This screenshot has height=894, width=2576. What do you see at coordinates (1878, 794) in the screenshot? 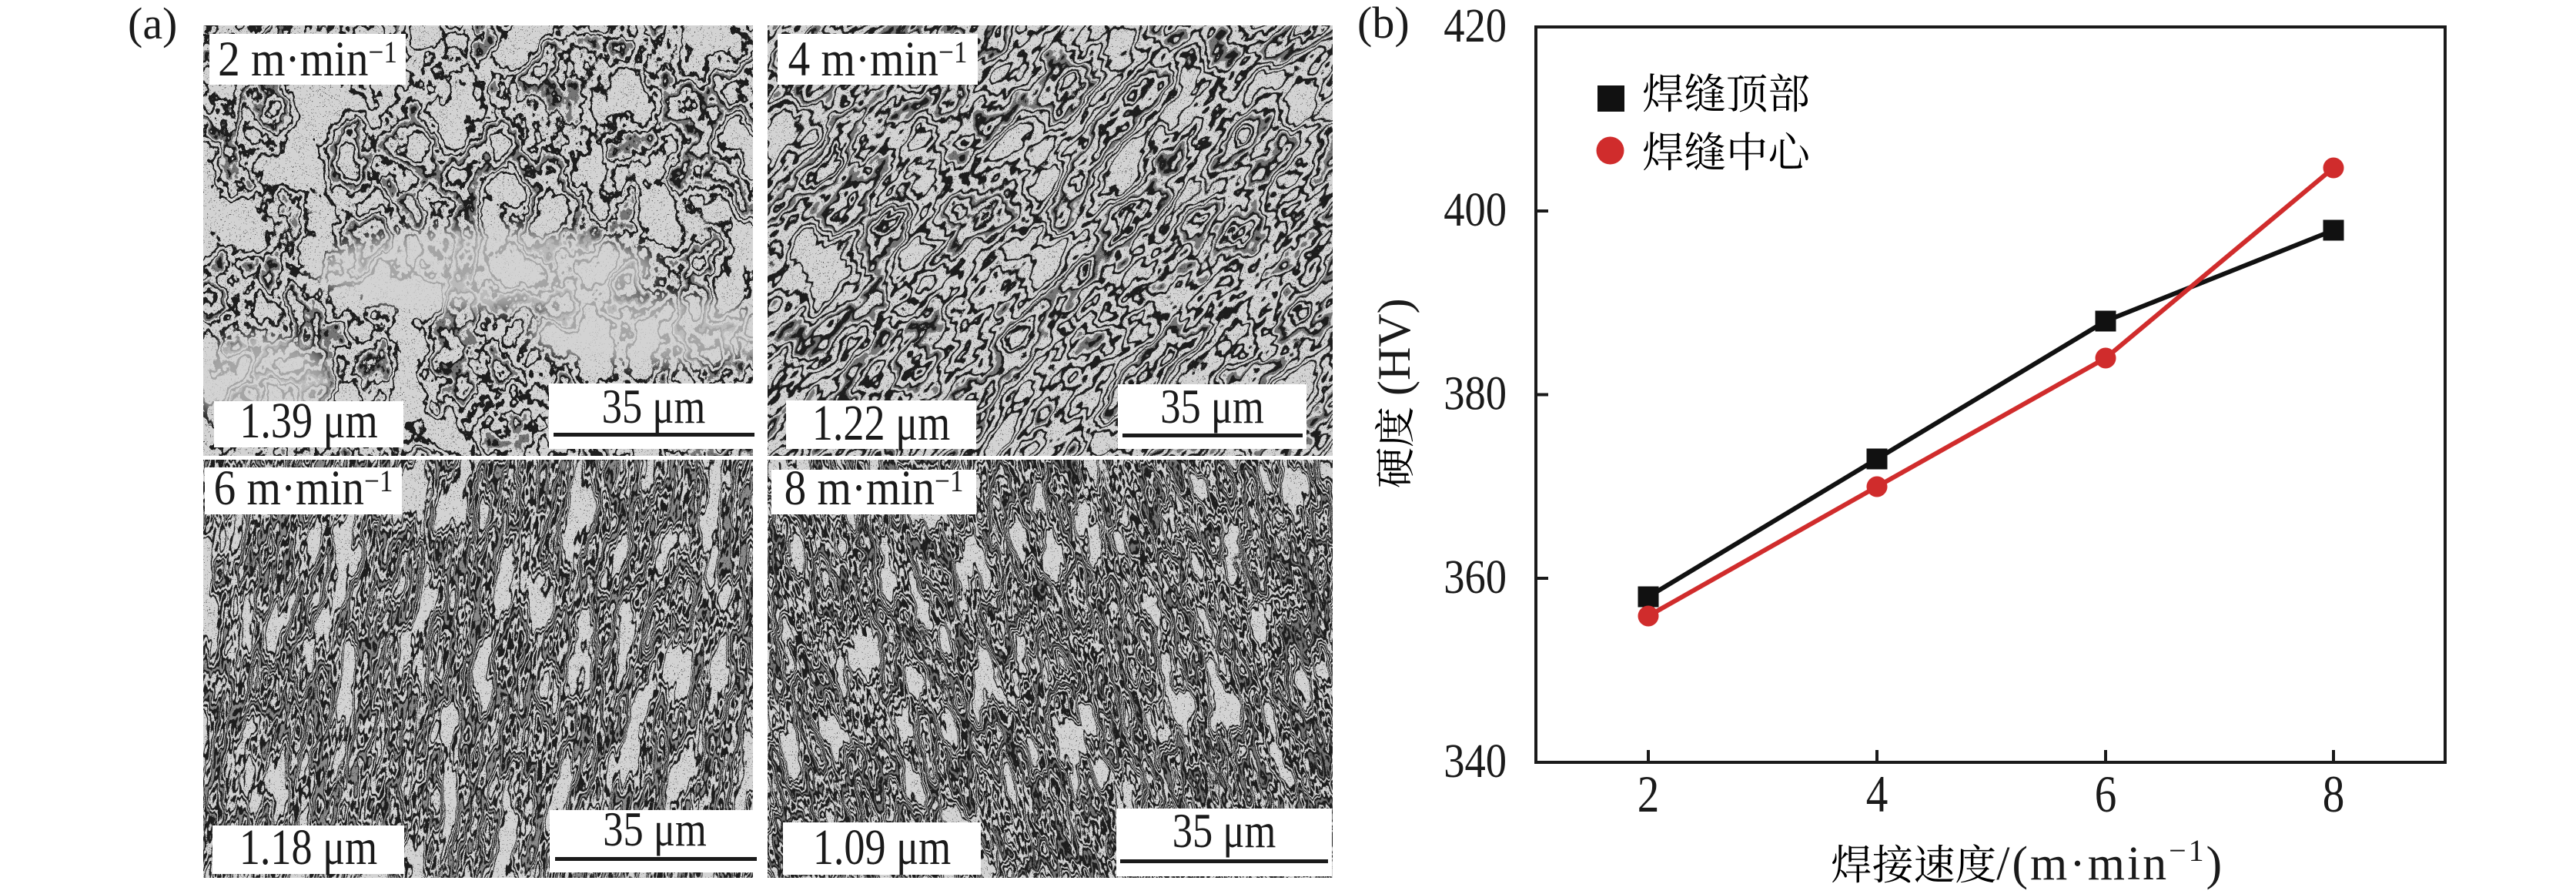
I see `svg-text: 4` at bounding box center [1878, 794].